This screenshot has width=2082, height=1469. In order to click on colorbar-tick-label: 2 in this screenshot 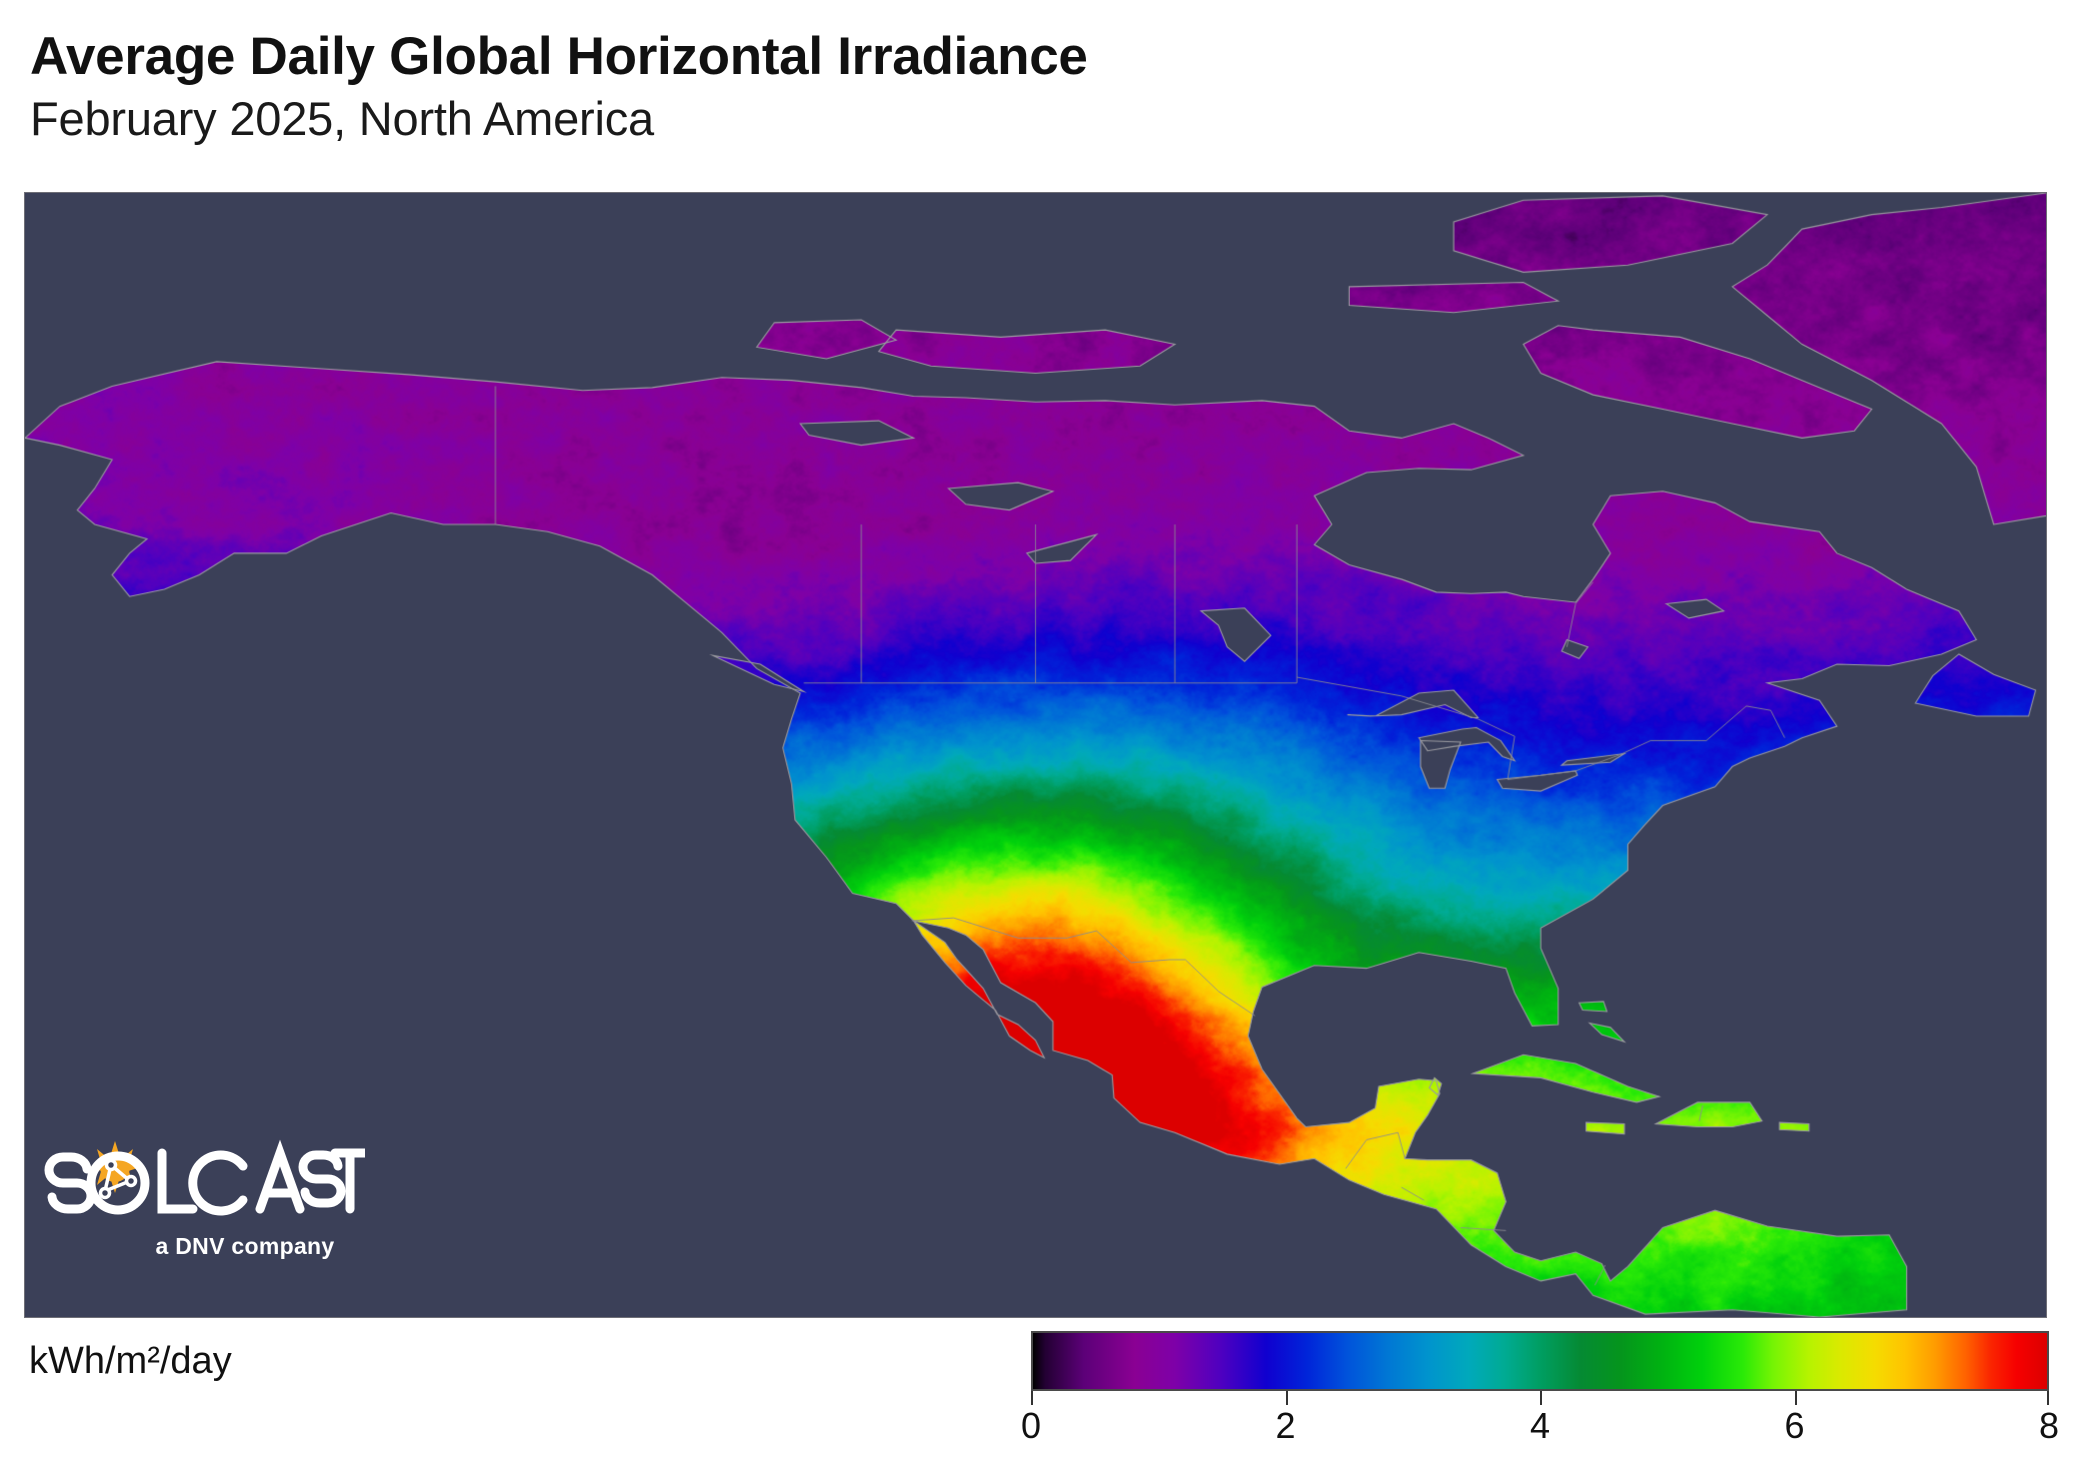, I will do `click(1285, 1425)`.